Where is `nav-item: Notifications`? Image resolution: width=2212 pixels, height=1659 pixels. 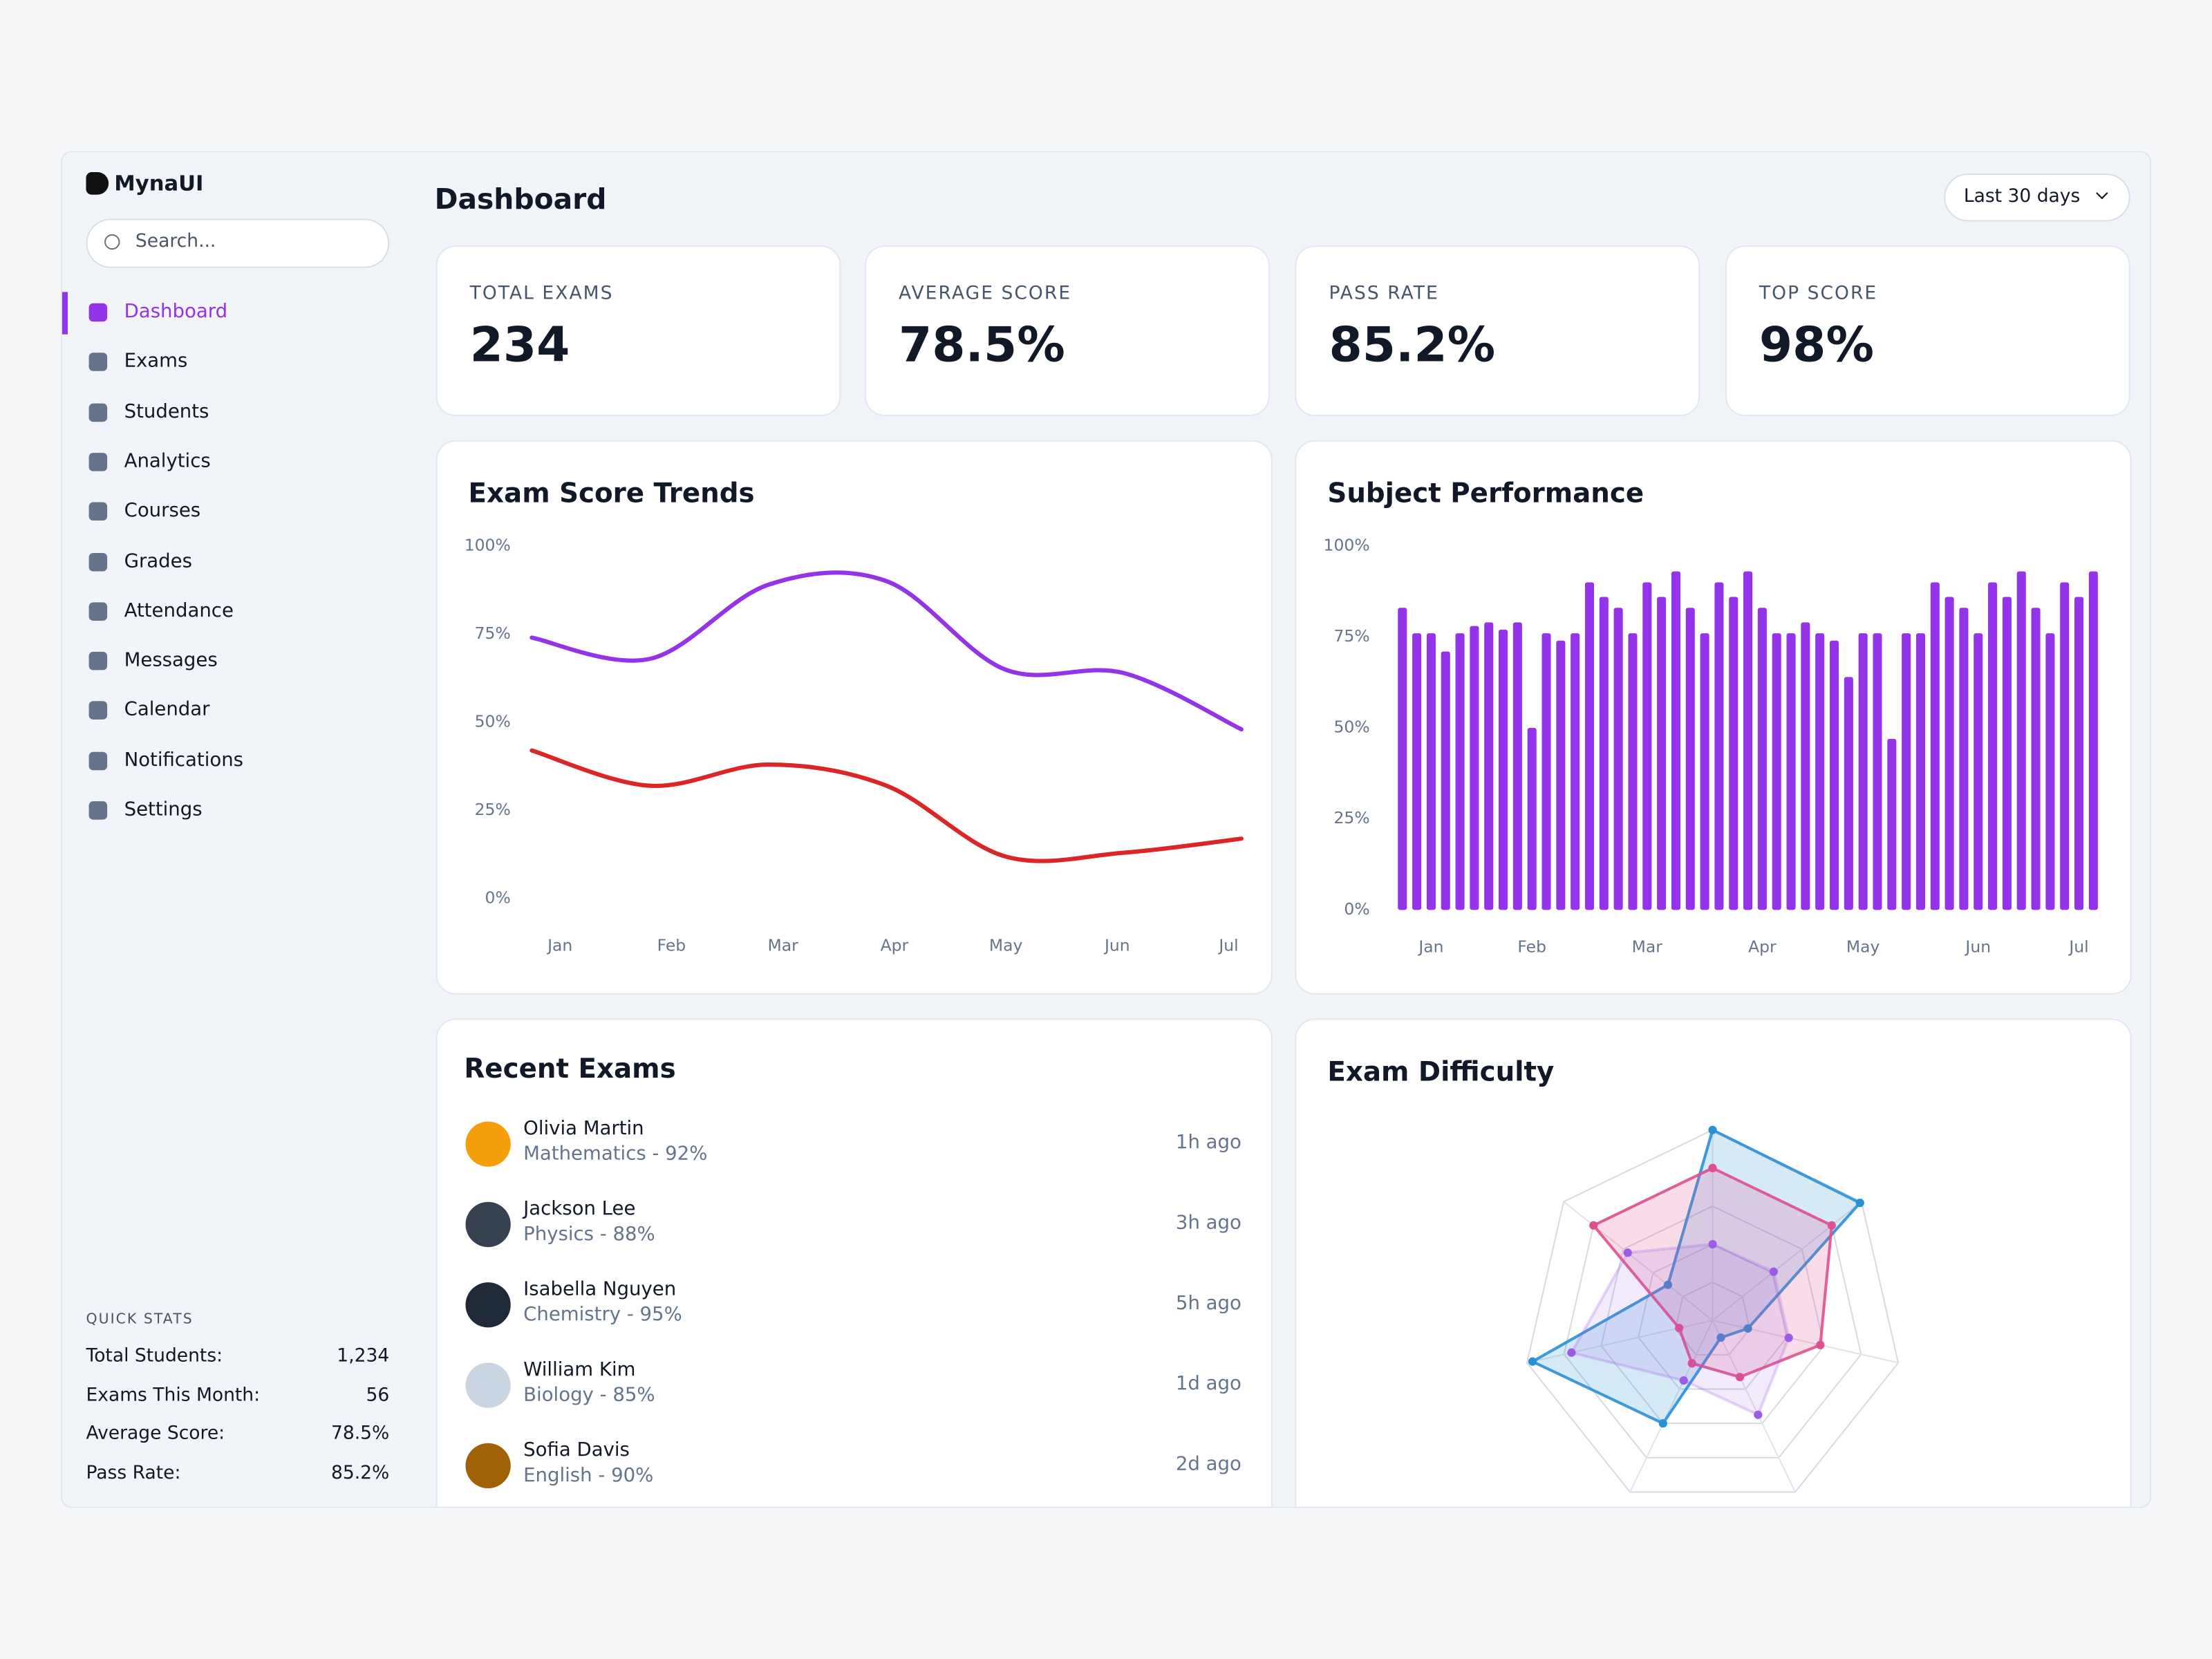
nav-item: Notifications is located at coordinates (225, 761).